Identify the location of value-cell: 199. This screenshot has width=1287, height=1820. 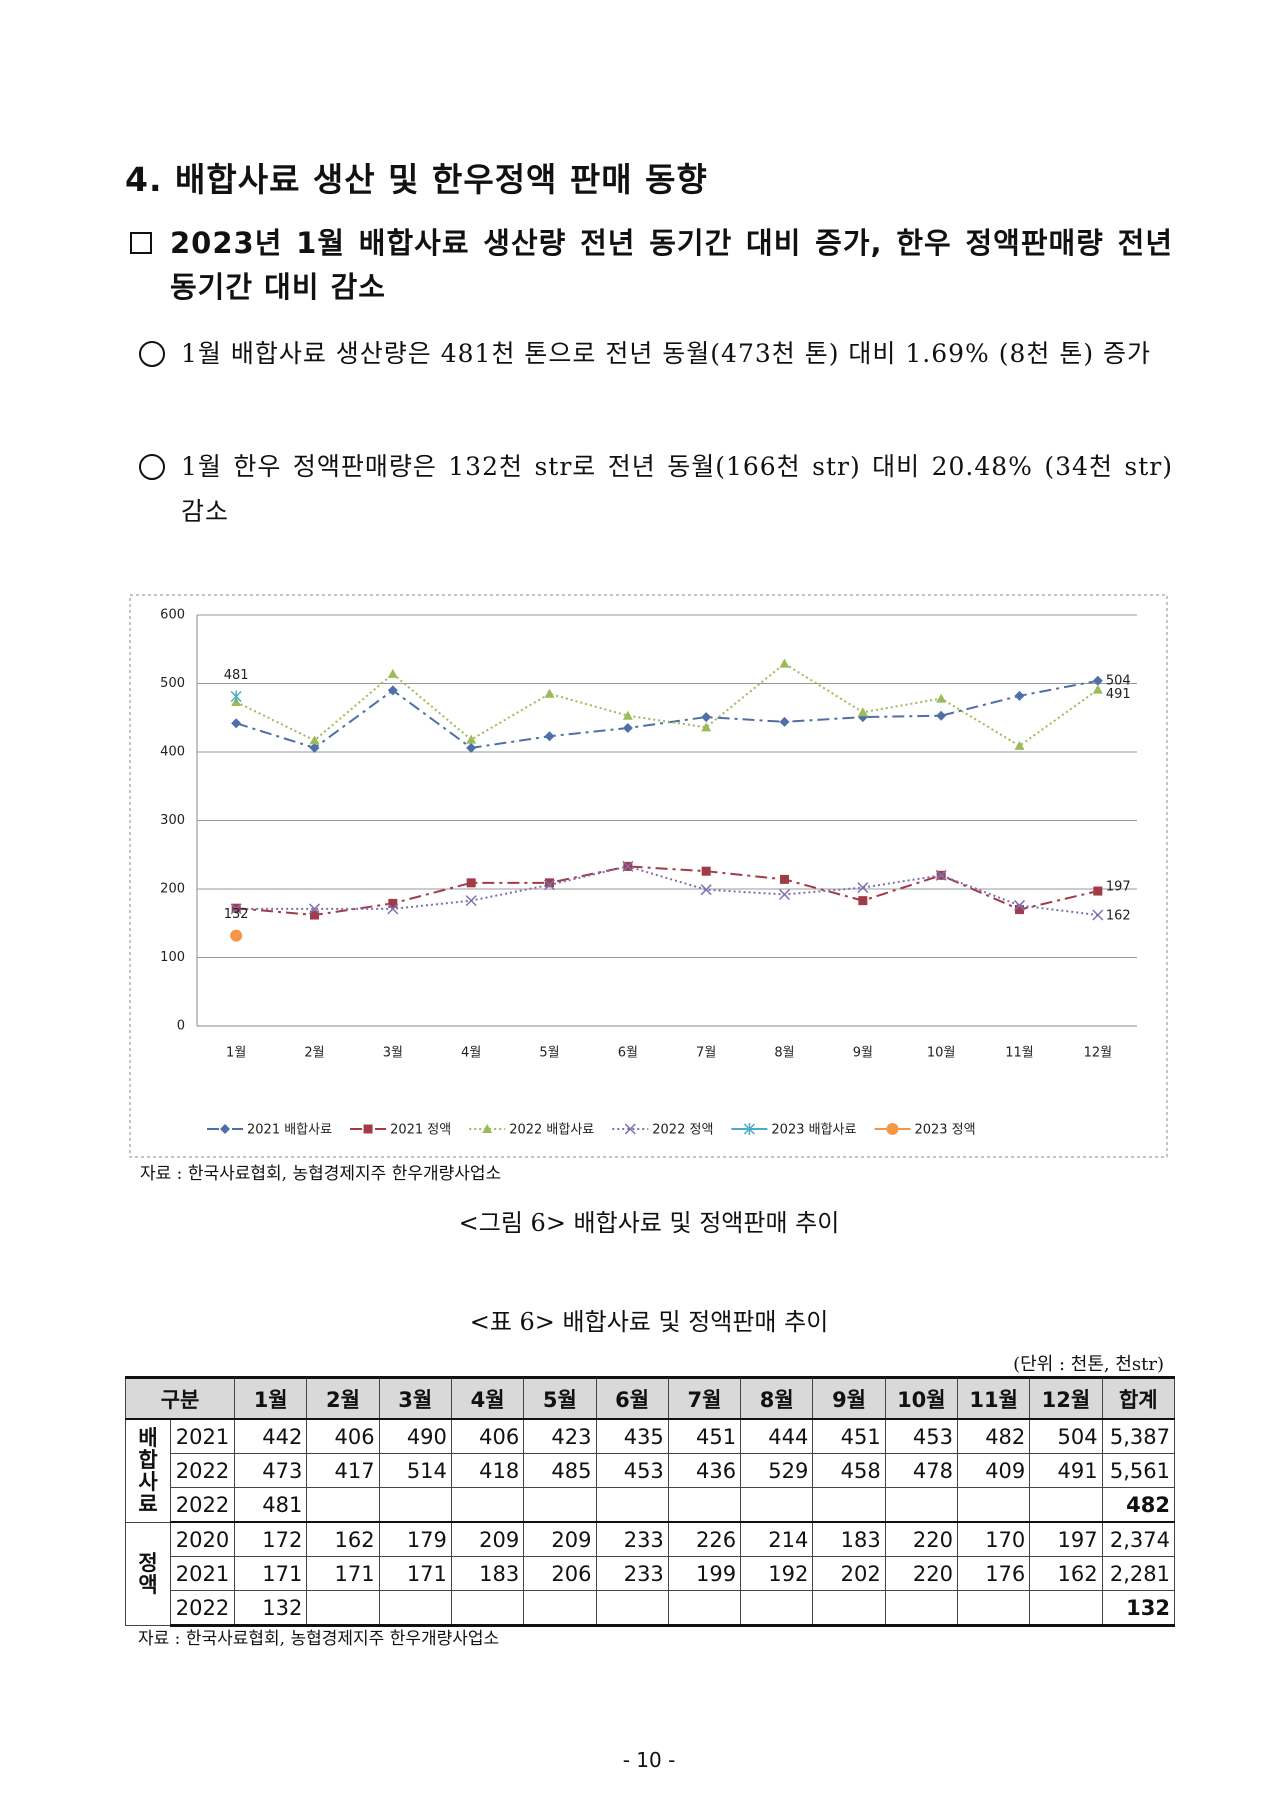
(704, 1573).